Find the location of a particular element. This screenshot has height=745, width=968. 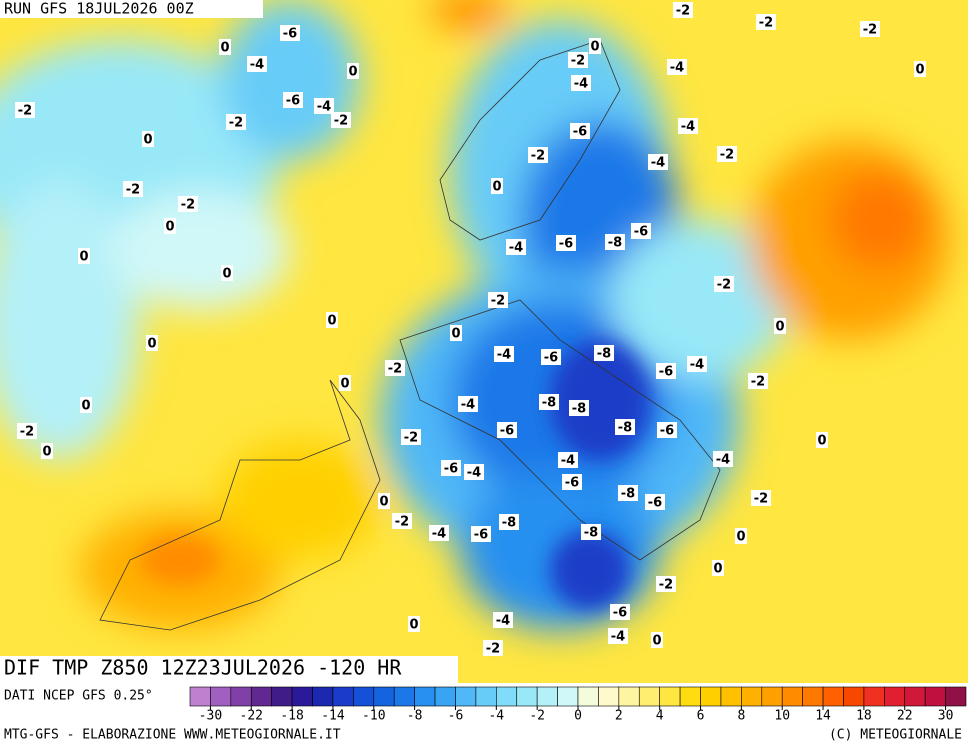

colorbar-tick-label: 18 is located at coordinates (864, 716).